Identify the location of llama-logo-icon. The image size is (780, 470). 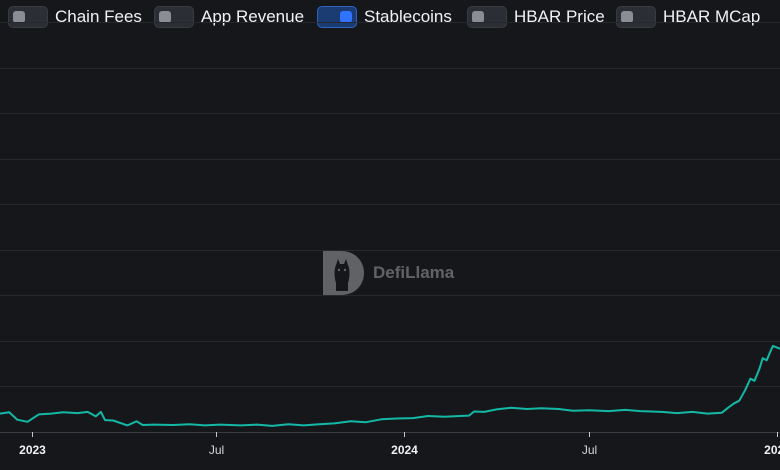
(343, 273).